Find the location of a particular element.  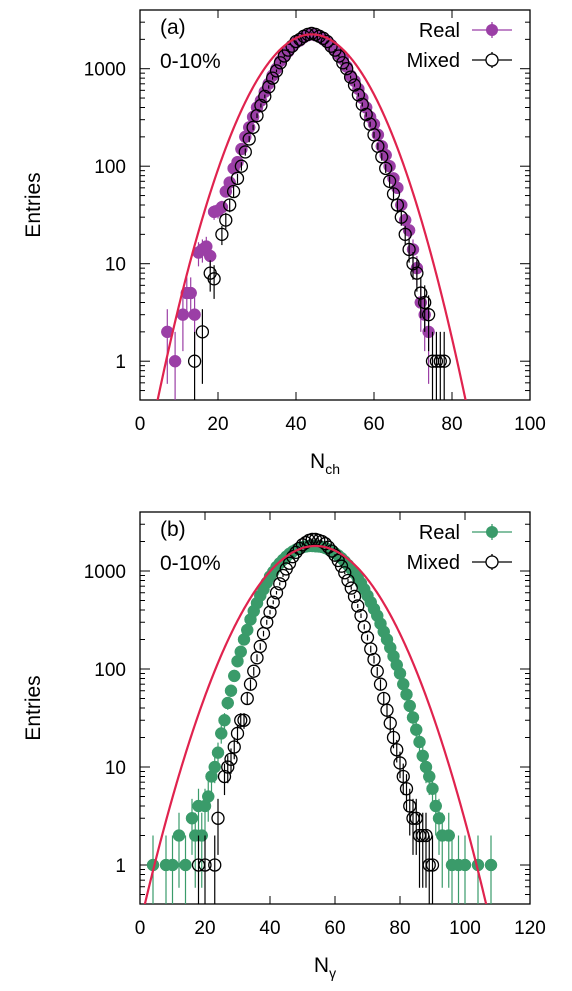

x-axis-label-subscript: γ is located at coordinates (332, 973).